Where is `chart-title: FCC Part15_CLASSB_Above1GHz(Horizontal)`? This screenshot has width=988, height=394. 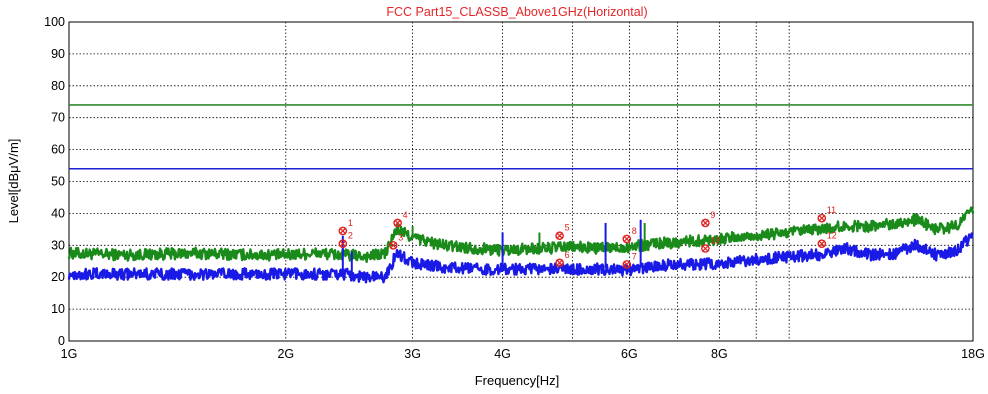
chart-title: FCC Part15_CLASSB_Above1GHz(Horizontal) is located at coordinates (516, 12).